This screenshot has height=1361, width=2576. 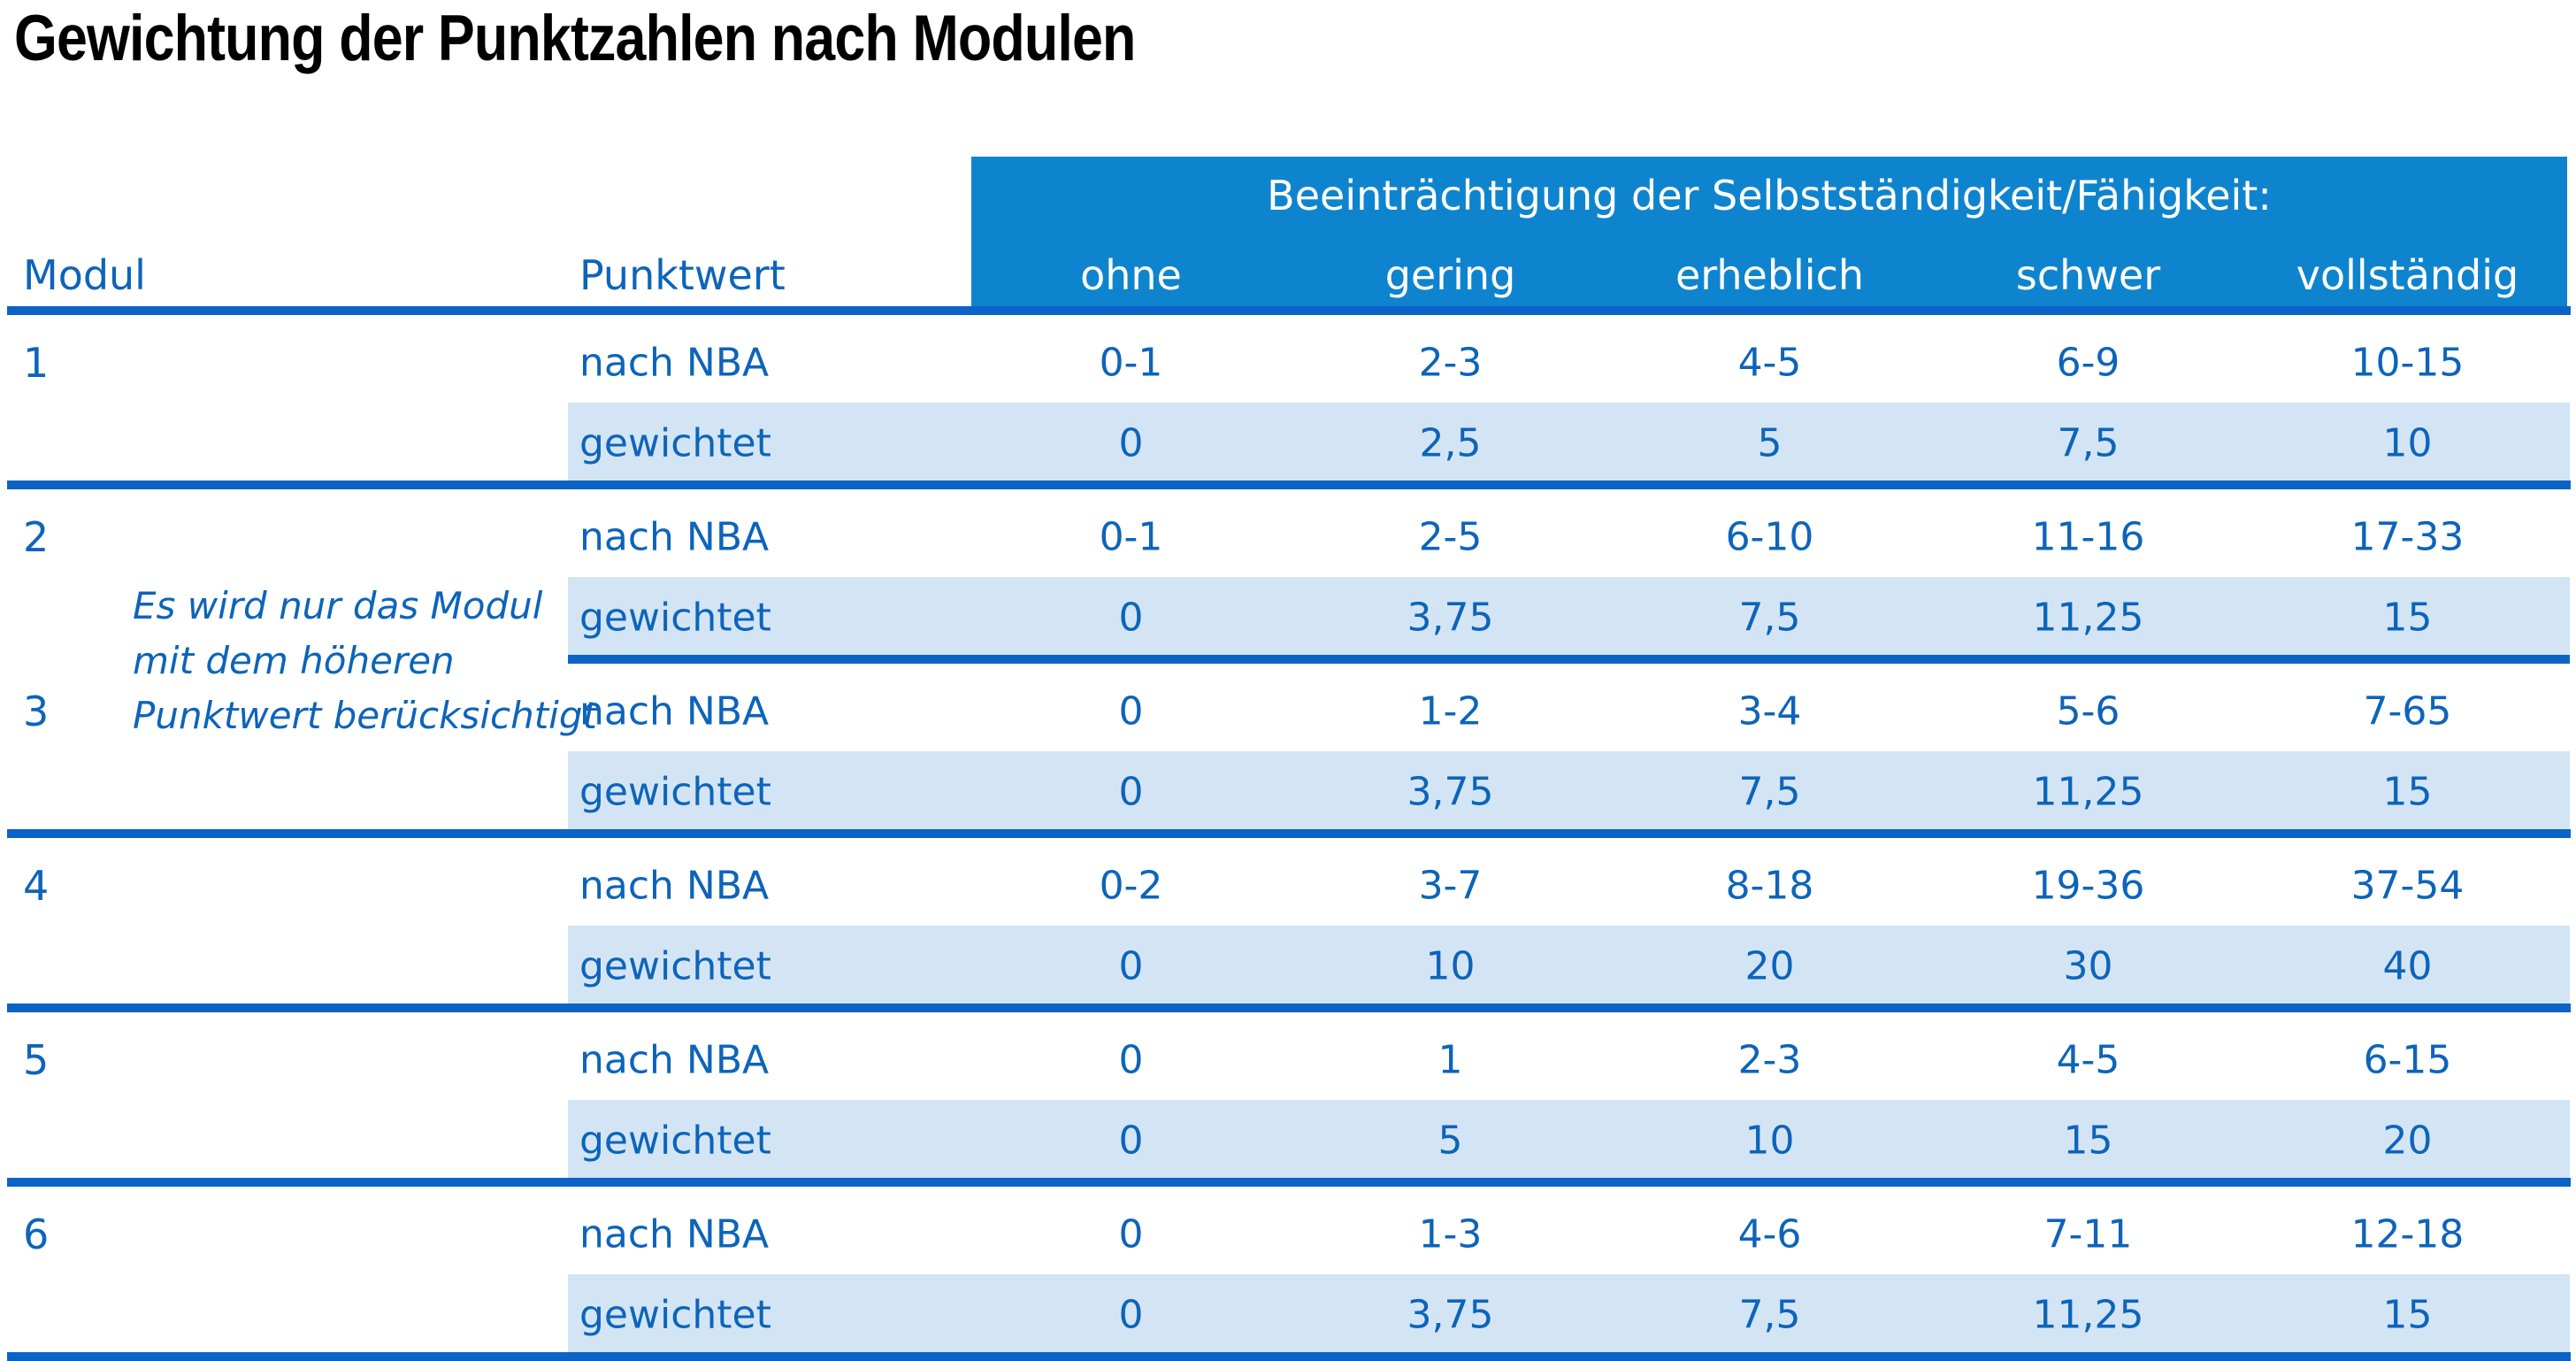 What do you see at coordinates (2407, 275) in the screenshot?
I see `severity-label-vollstaendig: vollständig` at bounding box center [2407, 275].